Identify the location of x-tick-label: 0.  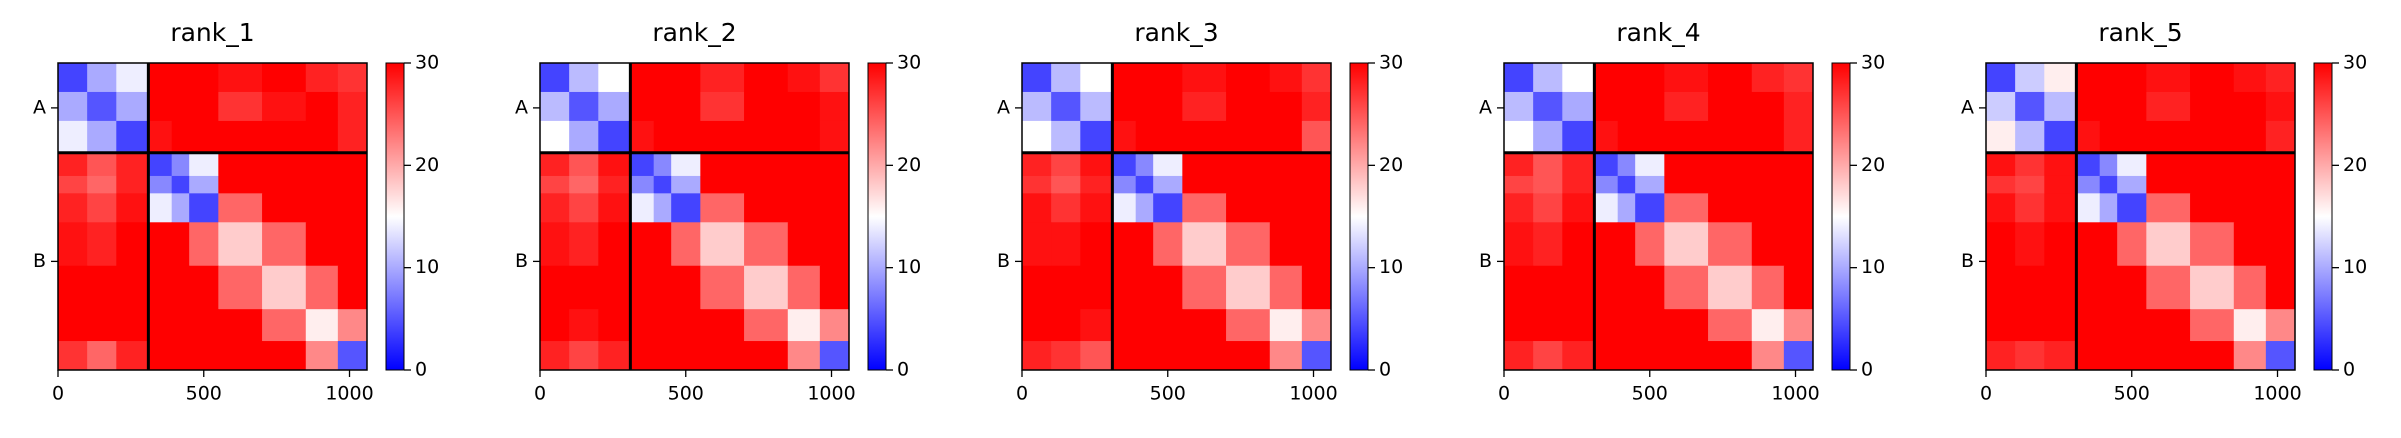
(58, 394).